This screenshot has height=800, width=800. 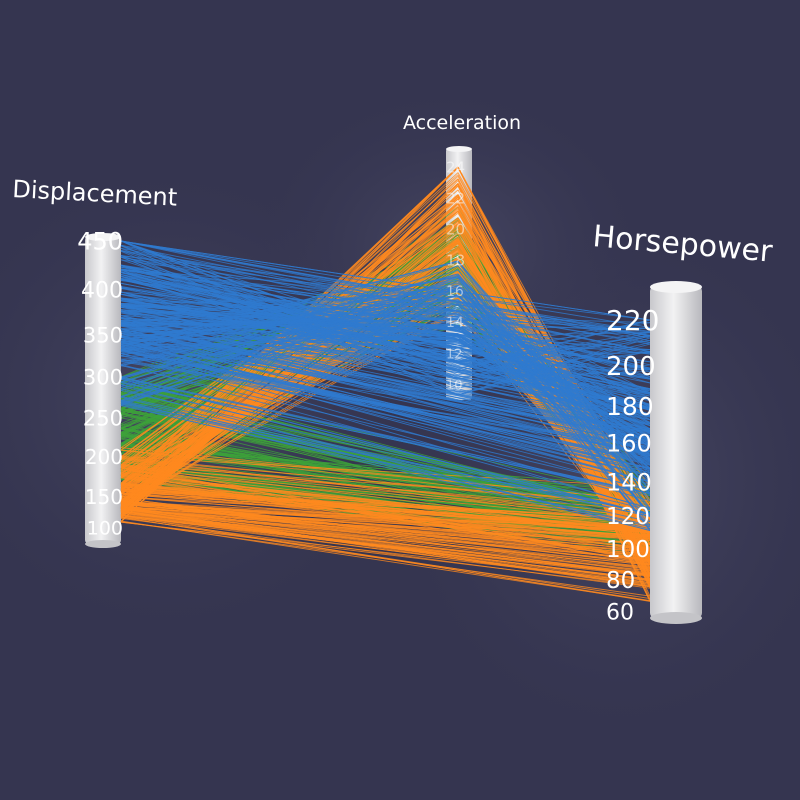 I want to click on pillar-horsepower-top, so click(x=676, y=287).